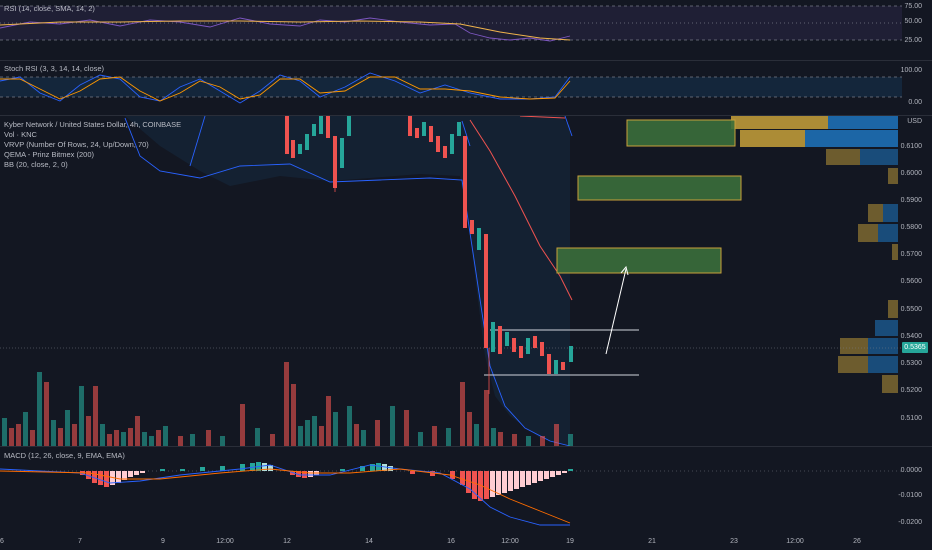  Describe the element at coordinates (326, 481) in the screenshot. I see `macd-histogram` at that location.